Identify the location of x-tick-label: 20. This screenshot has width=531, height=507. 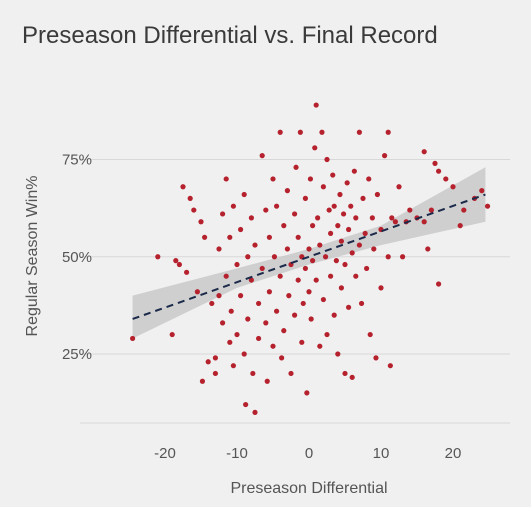
(453, 453).